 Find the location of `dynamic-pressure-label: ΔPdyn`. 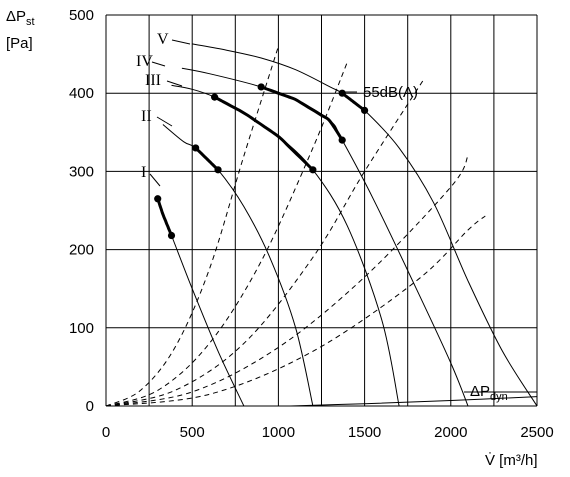

dynamic-pressure-label: ΔPdyn is located at coordinates (489, 393).